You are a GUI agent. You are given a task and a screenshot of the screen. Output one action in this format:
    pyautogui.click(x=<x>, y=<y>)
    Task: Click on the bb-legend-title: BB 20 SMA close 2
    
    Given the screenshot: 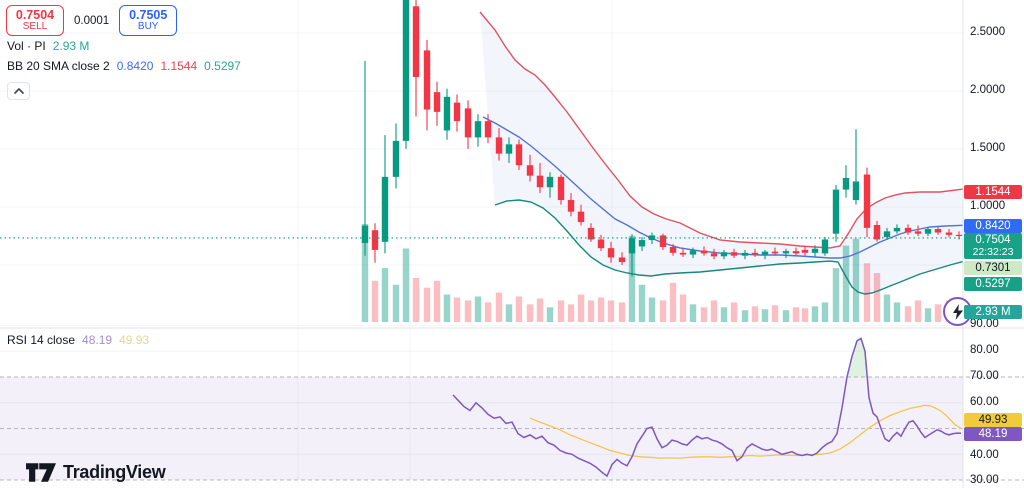 What is the action you would take?
    pyautogui.click(x=58, y=66)
    